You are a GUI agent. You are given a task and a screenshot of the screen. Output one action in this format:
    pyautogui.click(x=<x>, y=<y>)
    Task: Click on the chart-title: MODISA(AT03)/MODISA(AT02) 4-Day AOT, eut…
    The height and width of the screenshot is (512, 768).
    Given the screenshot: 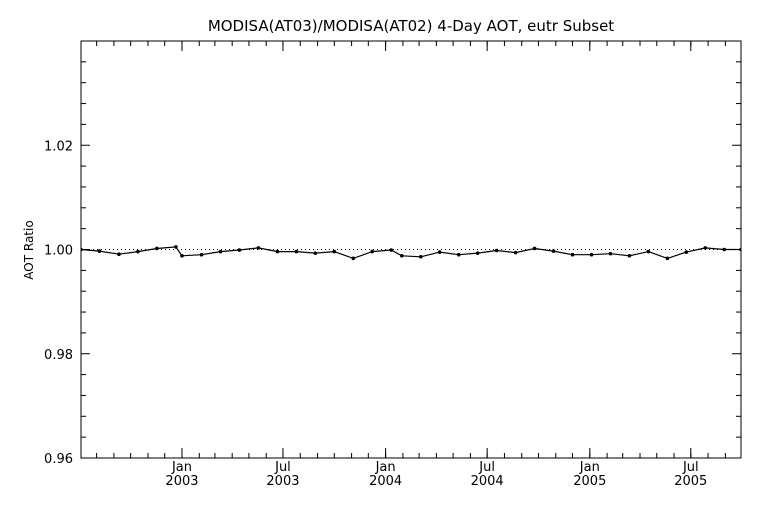 What is the action you would take?
    pyautogui.click(x=411, y=26)
    